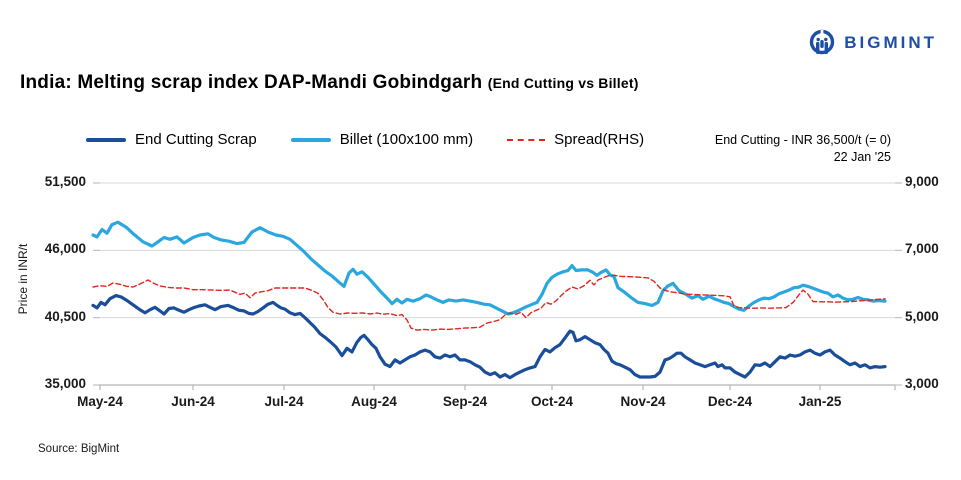  I want to click on spread-line-swatch, so click(526, 139).